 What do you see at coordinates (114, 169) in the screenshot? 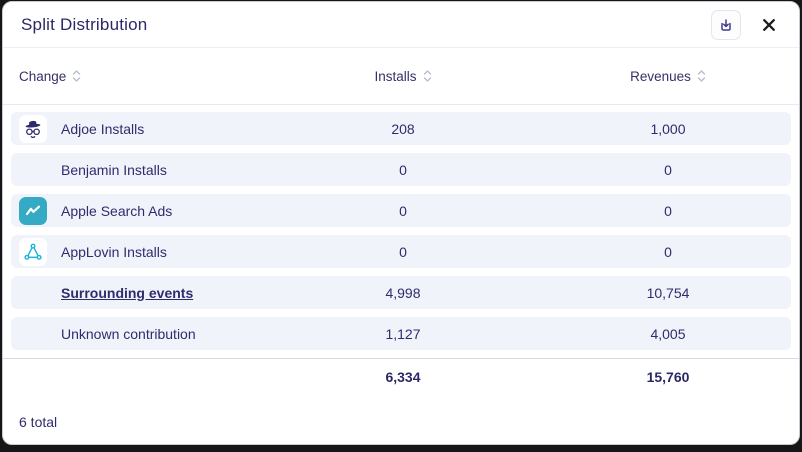
I see `row-label: Benjamin Installs` at bounding box center [114, 169].